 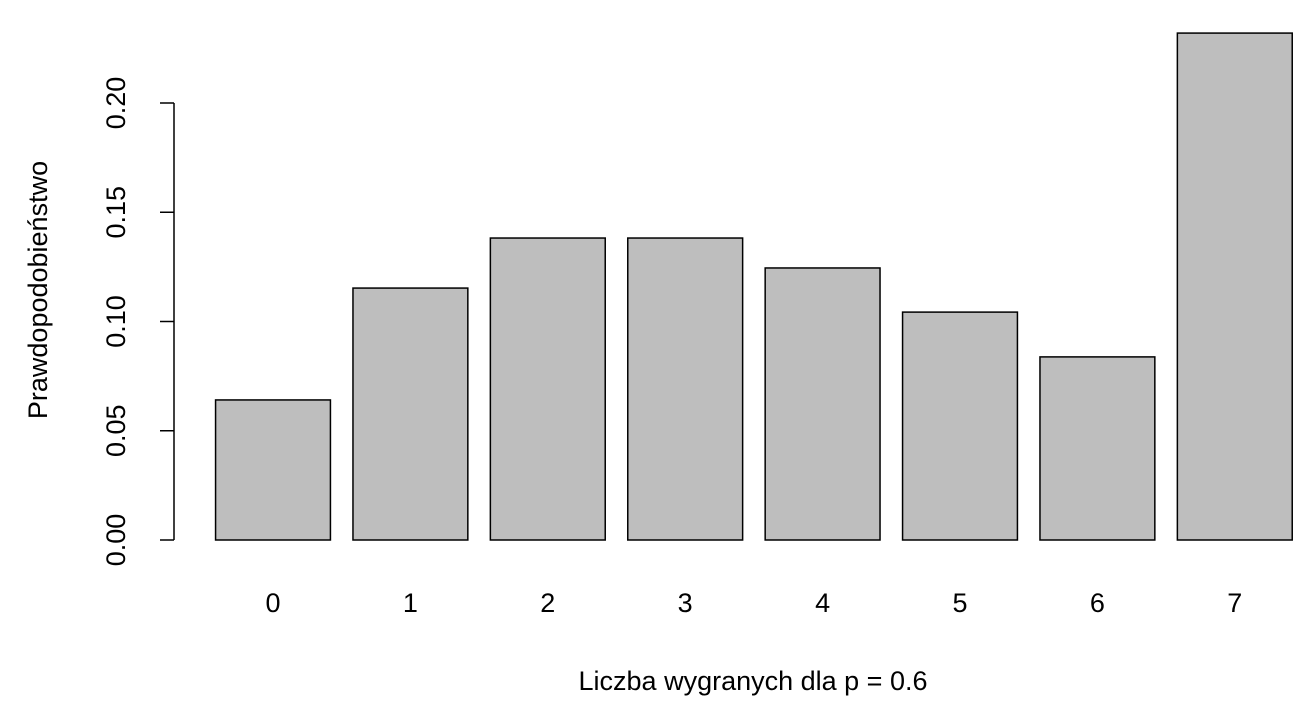 I want to click on x-tick-label: 7, so click(x=1234, y=603).